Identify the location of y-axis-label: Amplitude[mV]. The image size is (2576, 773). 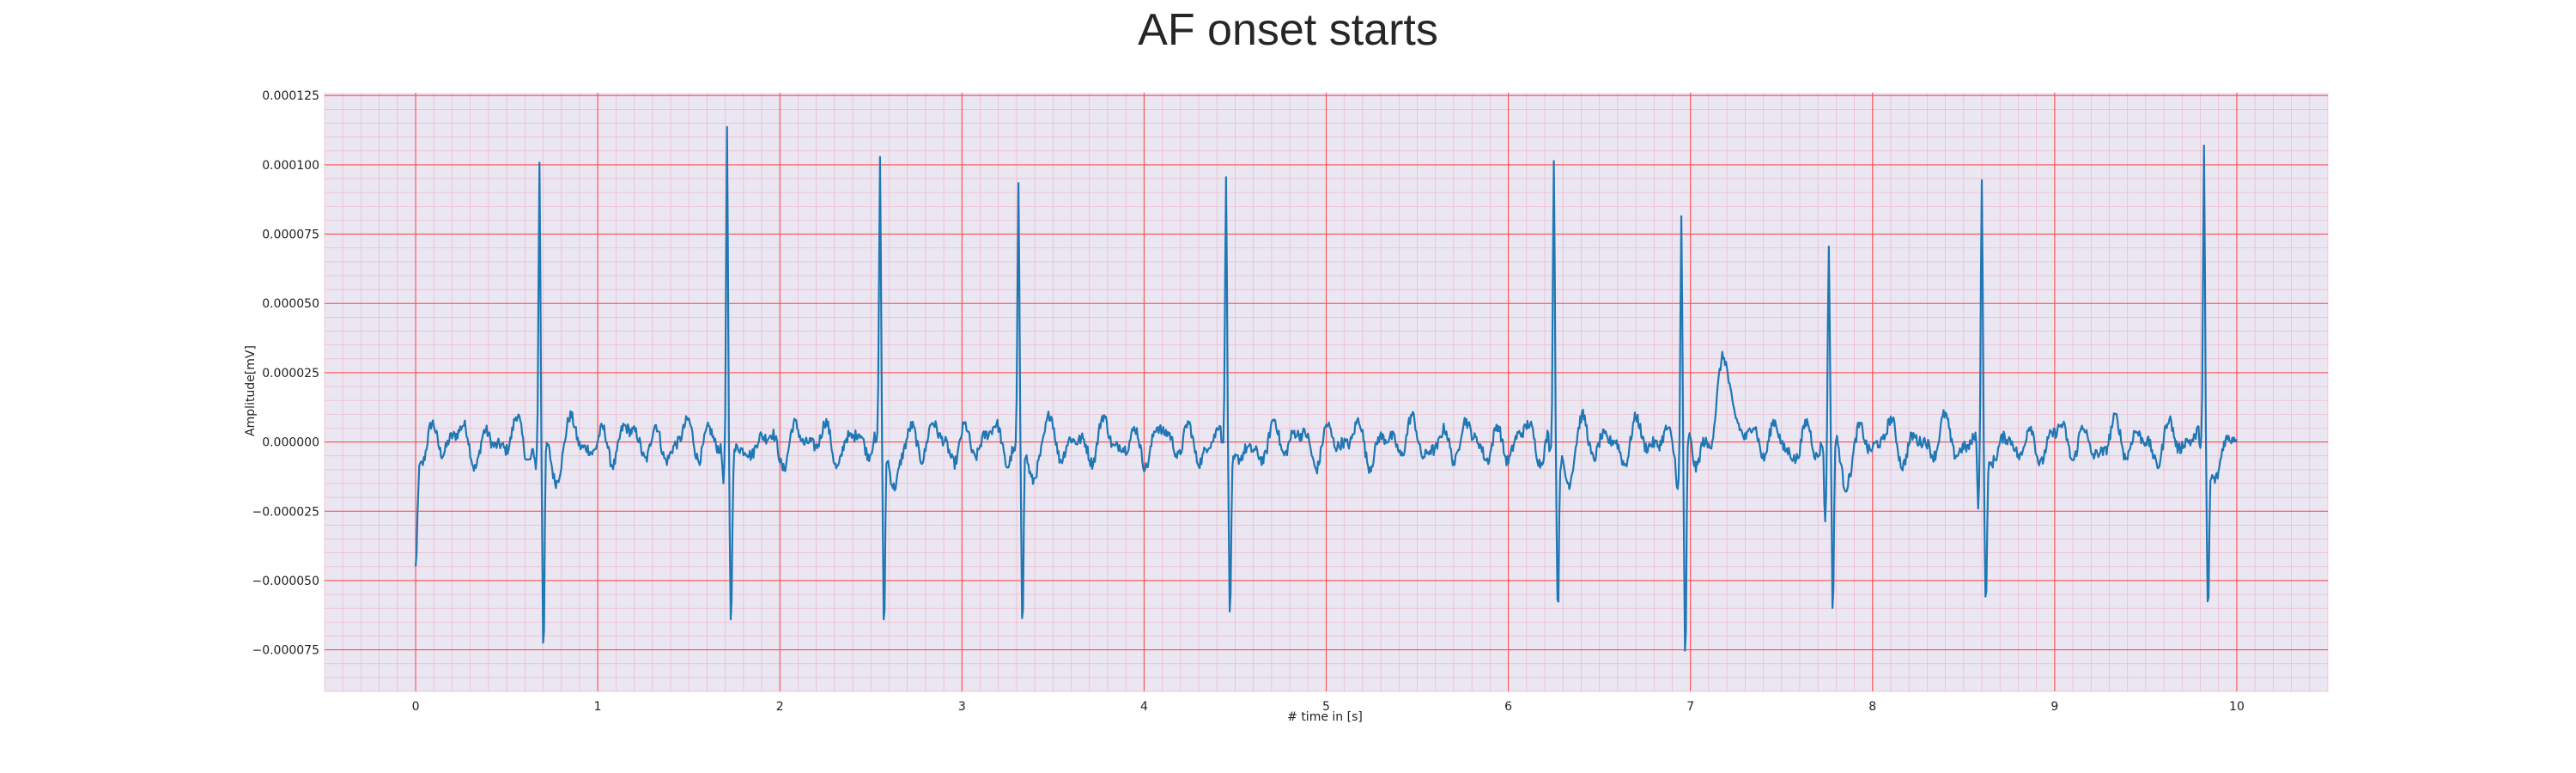
(251, 390).